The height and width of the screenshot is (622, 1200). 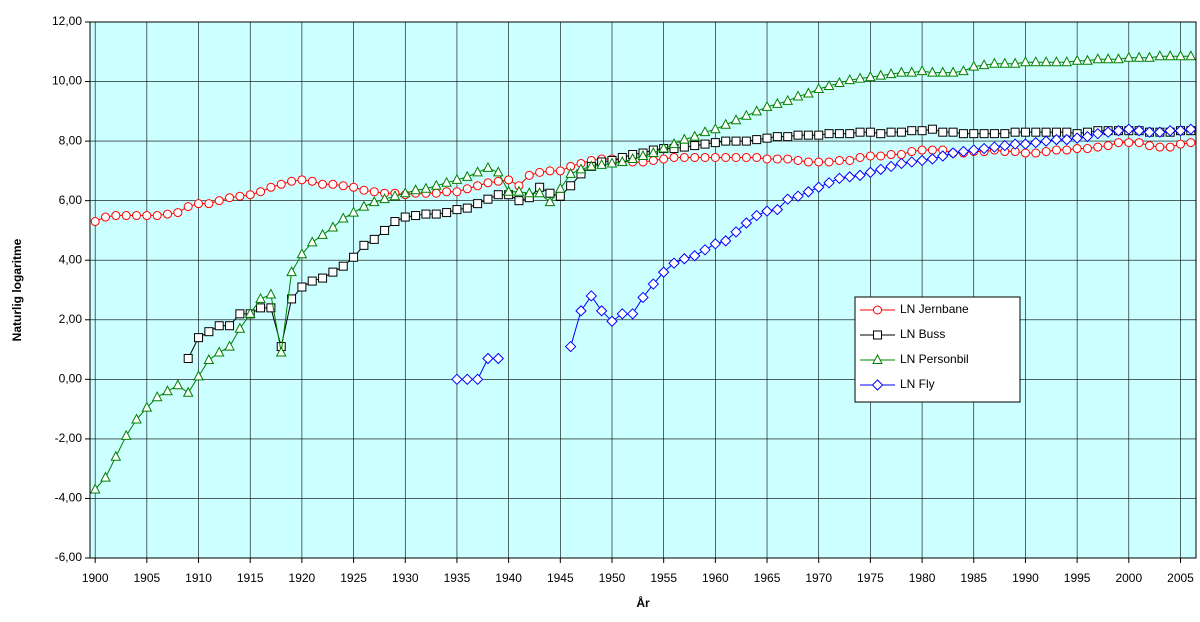 What do you see at coordinates (17, 289) in the screenshot?
I see `y-axis-title: Naturlig logaritme` at bounding box center [17, 289].